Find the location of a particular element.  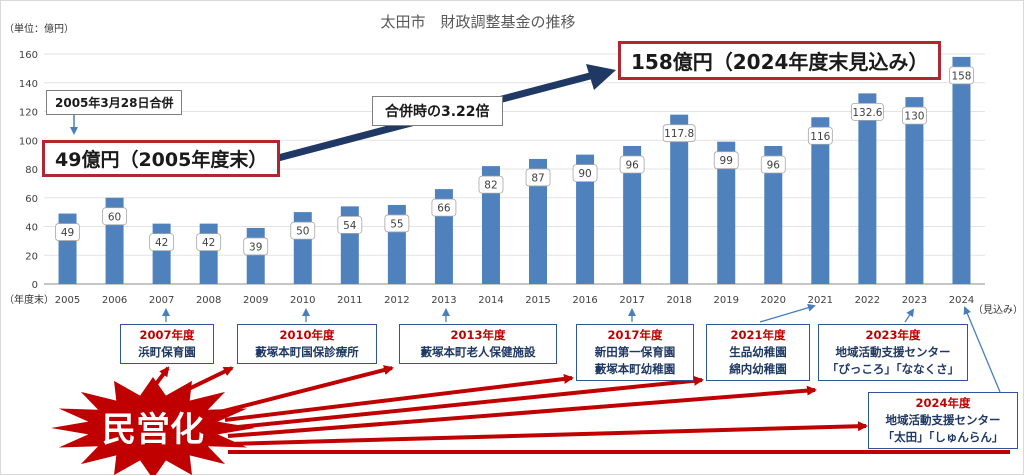

x-tick-label: 2019 is located at coordinates (725, 300).